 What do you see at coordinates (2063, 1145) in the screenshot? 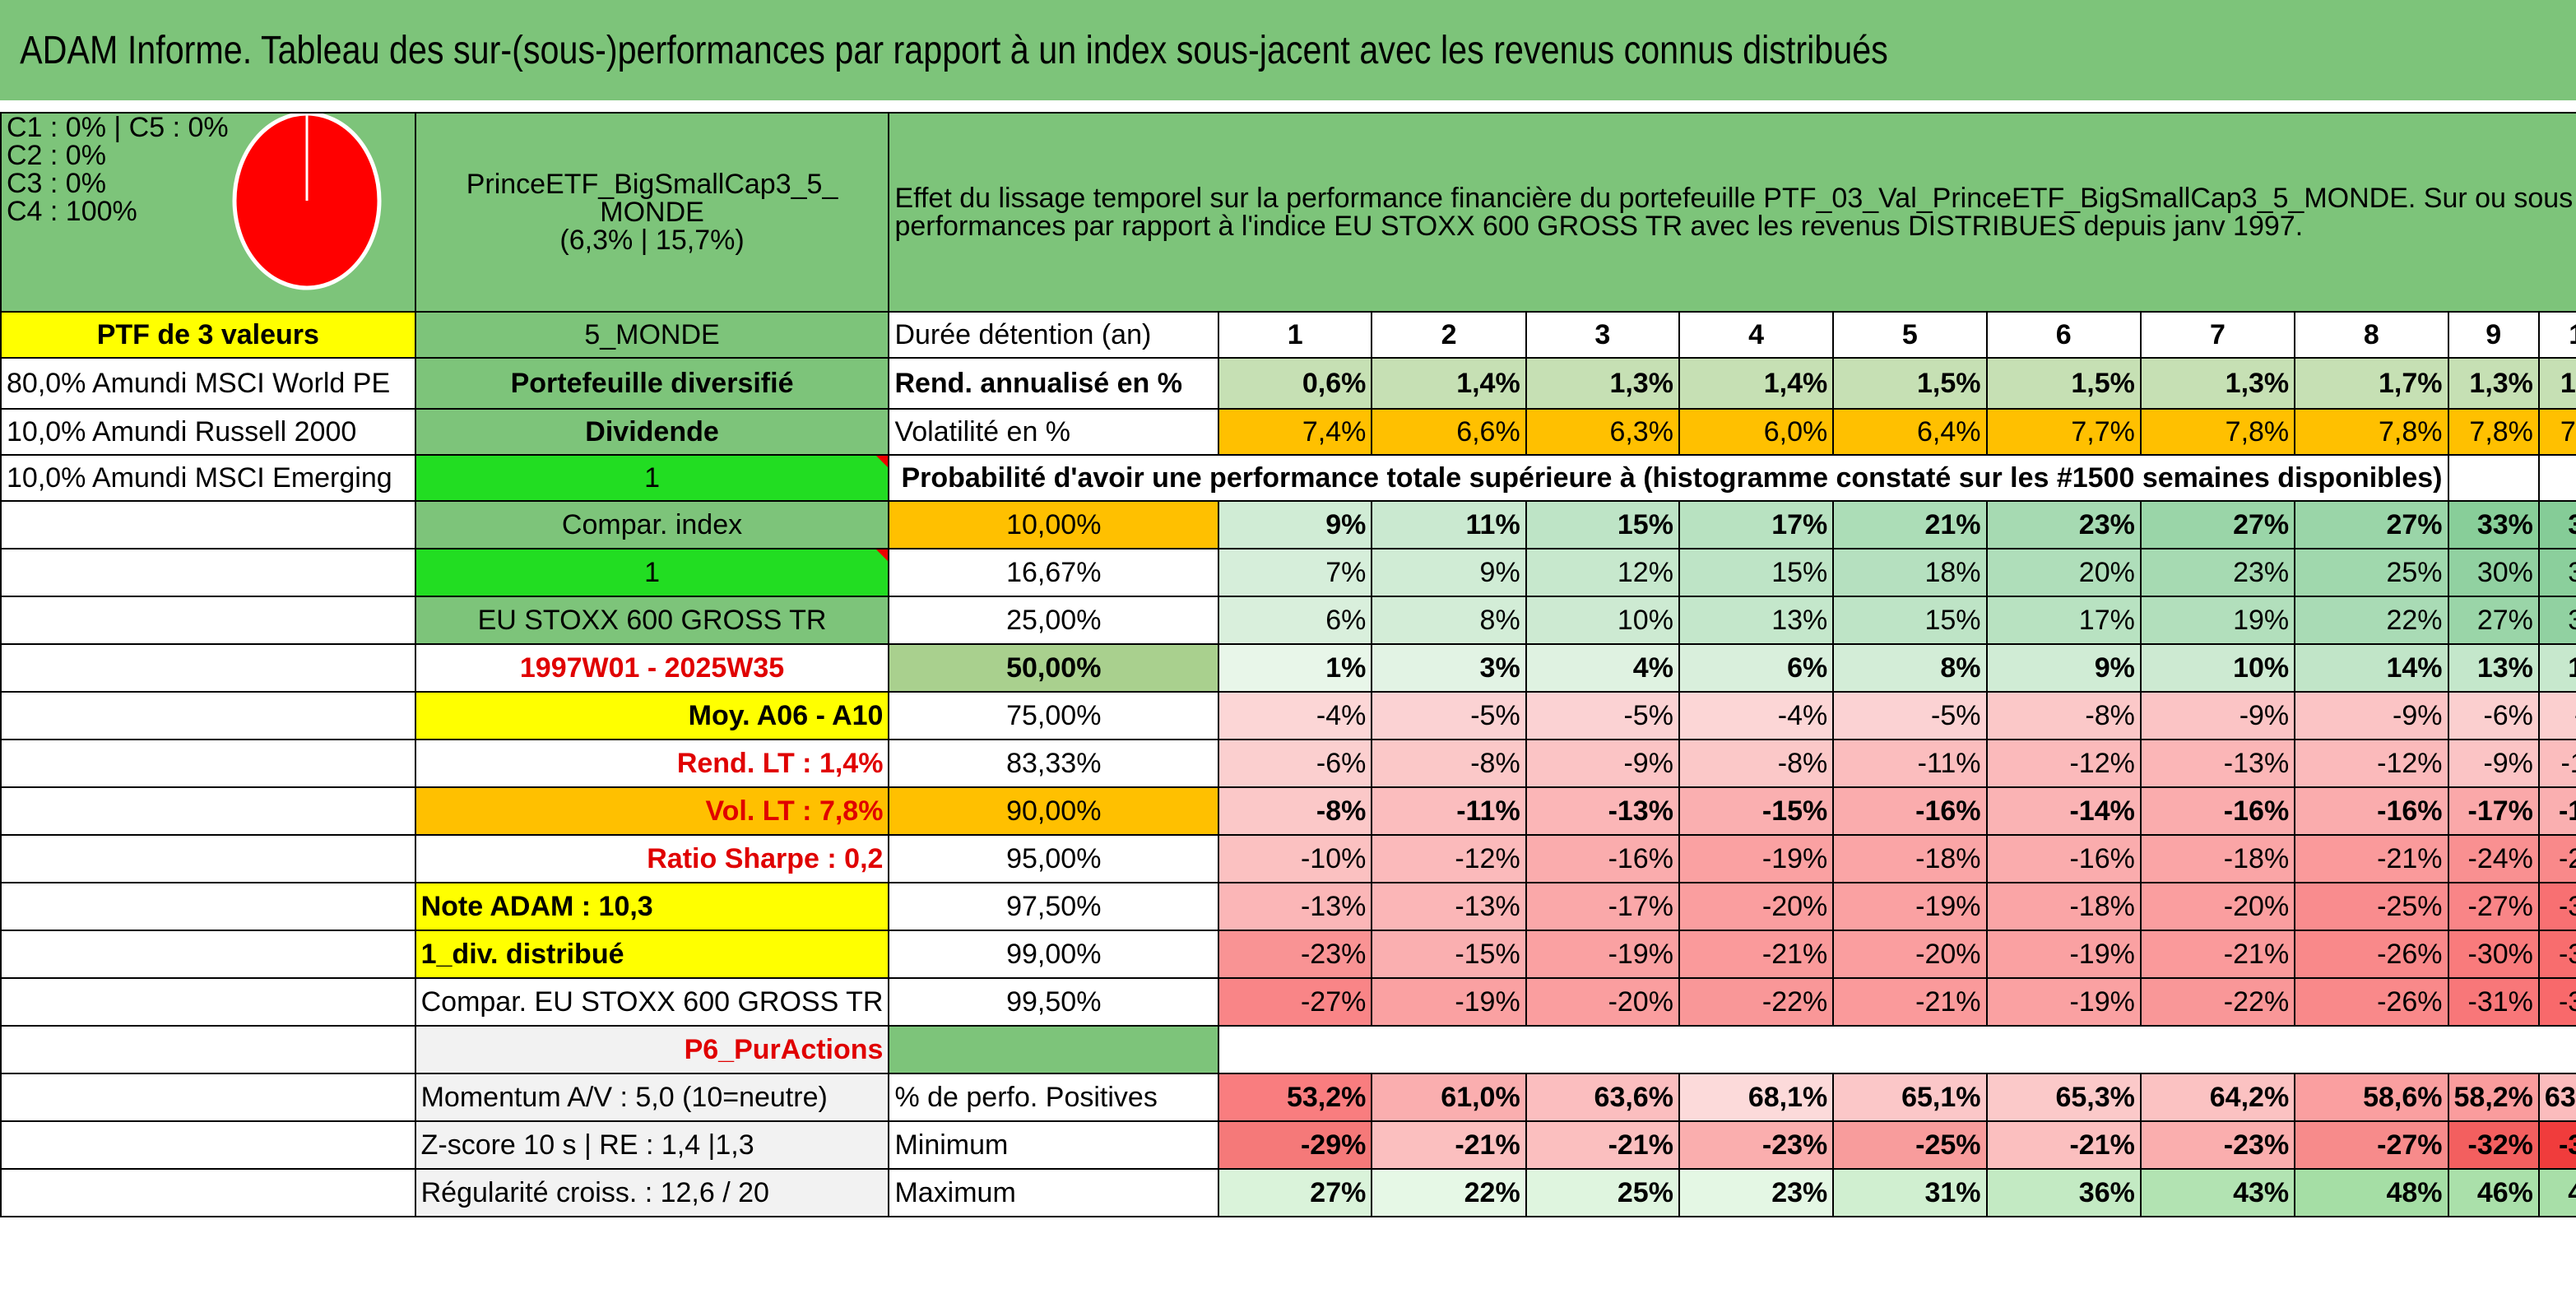
I see `minimum-value: -21%` at bounding box center [2063, 1145].